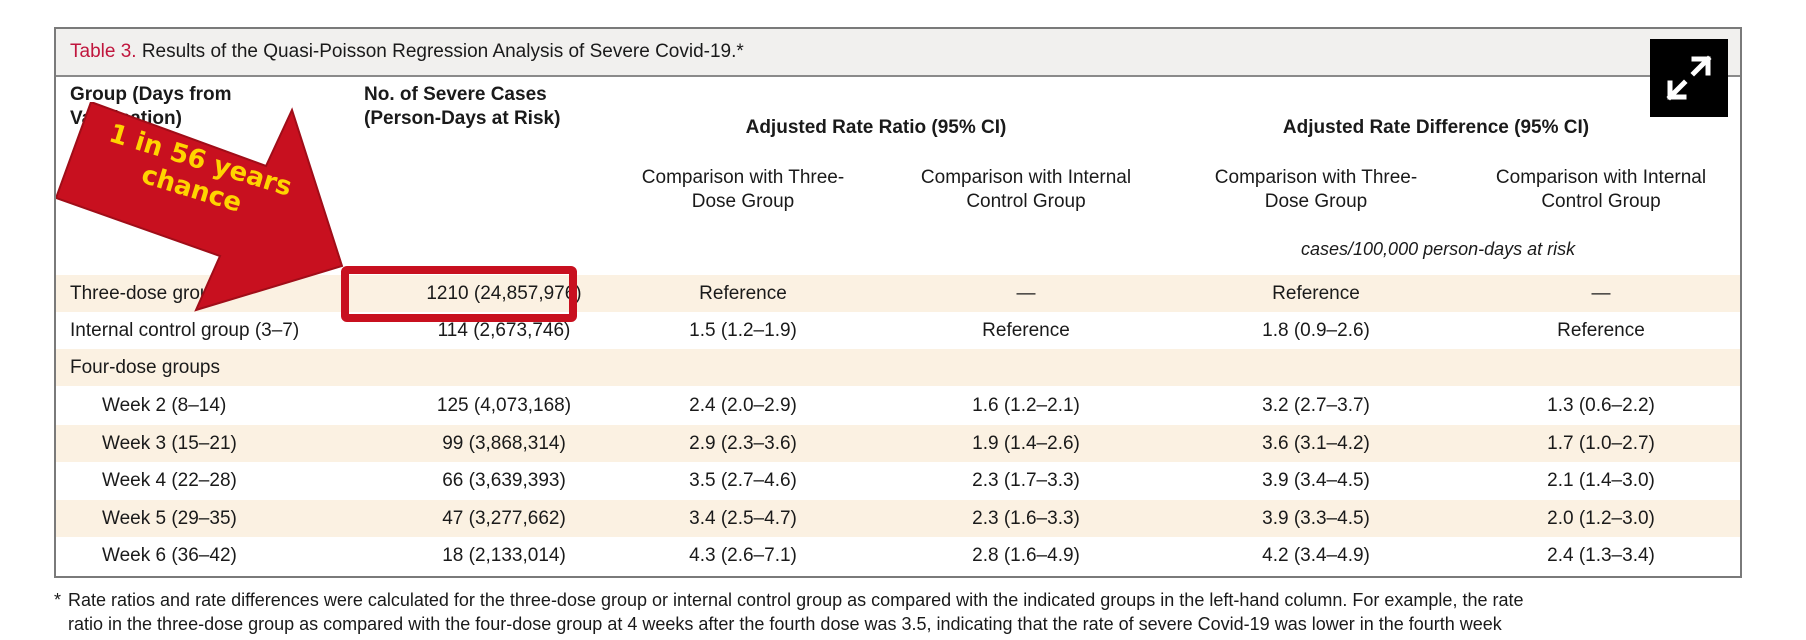  Describe the element at coordinates (1316, 189) in the screenshot. I see `subheader-rd-three-dose: Comparison with Three- Dose Group` at that location.